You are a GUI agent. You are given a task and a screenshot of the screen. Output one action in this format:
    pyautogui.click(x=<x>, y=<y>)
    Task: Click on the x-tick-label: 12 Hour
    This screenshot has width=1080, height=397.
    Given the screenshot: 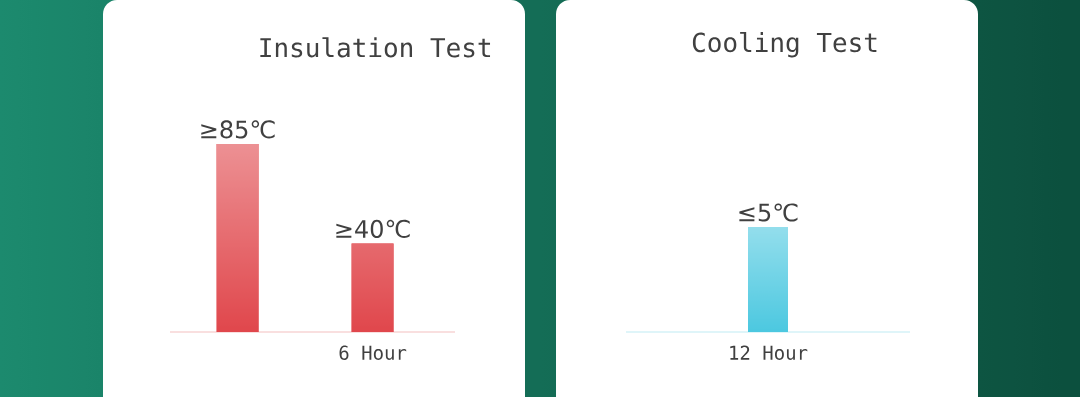 What is the action you would take?
    pyautogui.click(x=769, y=352)
    